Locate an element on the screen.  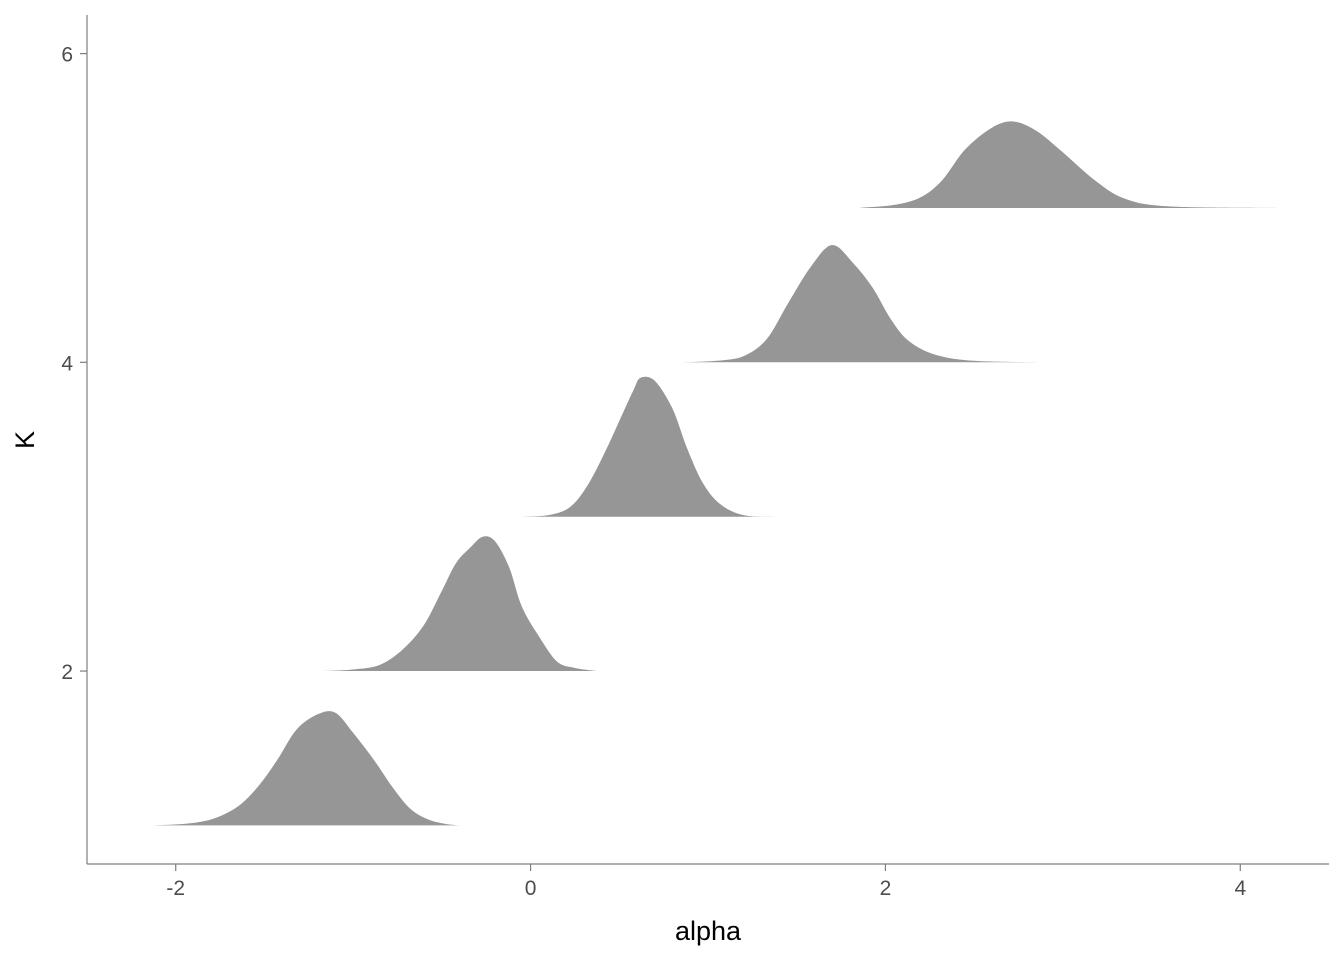
x-tick-label: 0 is located at coordinates (531, 888).